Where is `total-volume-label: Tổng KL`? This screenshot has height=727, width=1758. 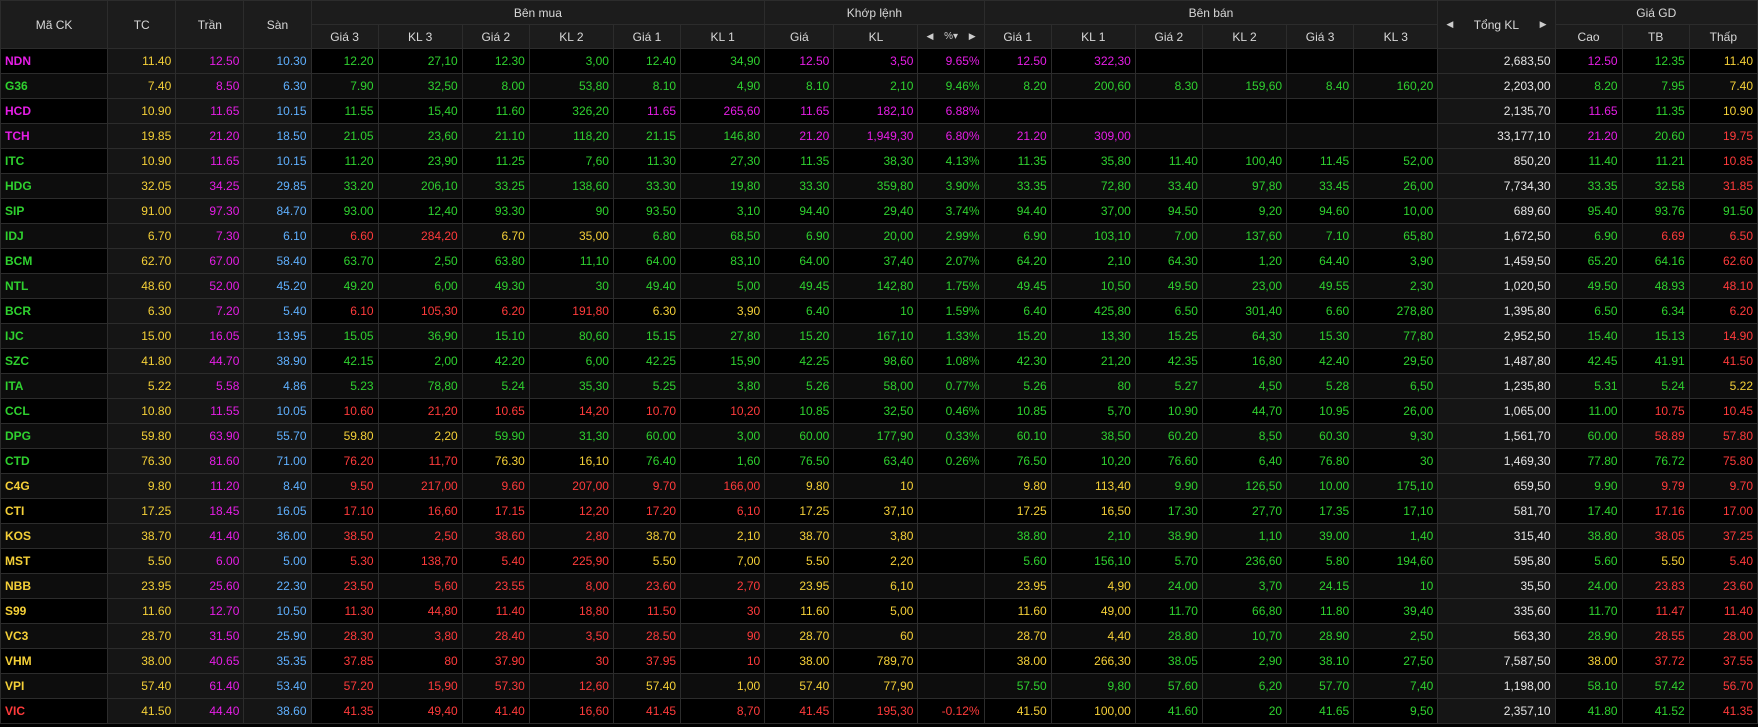
total-volume-label: Tổng KL is located at coordinates (1496, 24).